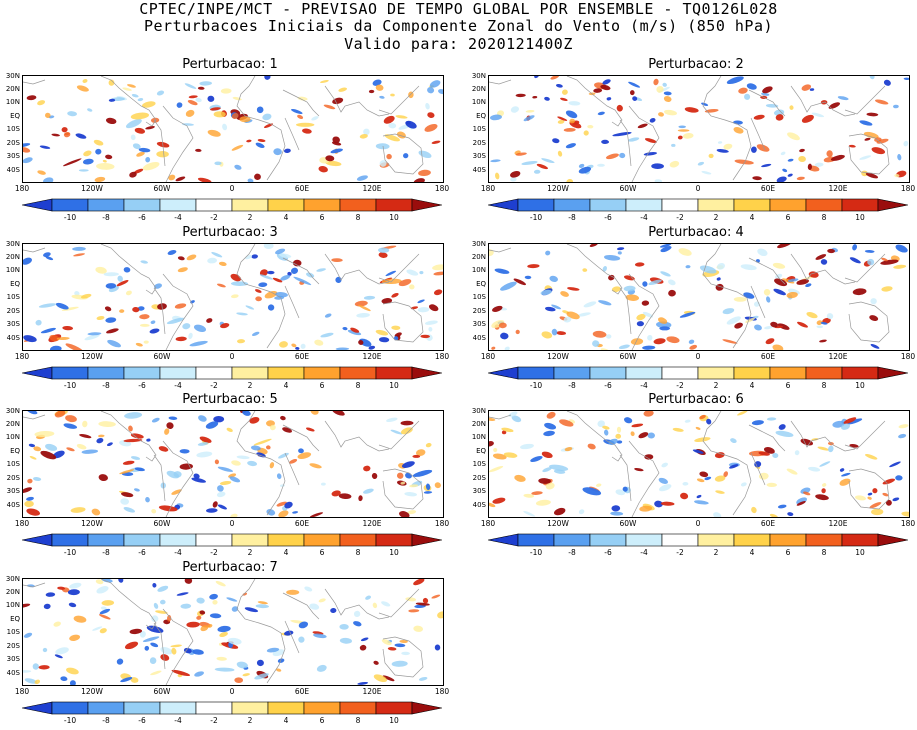  What do you see at coordinates (142, 217) in the screenshot?
I see `colorbar-label: -6` at bounding box center [142, 217].